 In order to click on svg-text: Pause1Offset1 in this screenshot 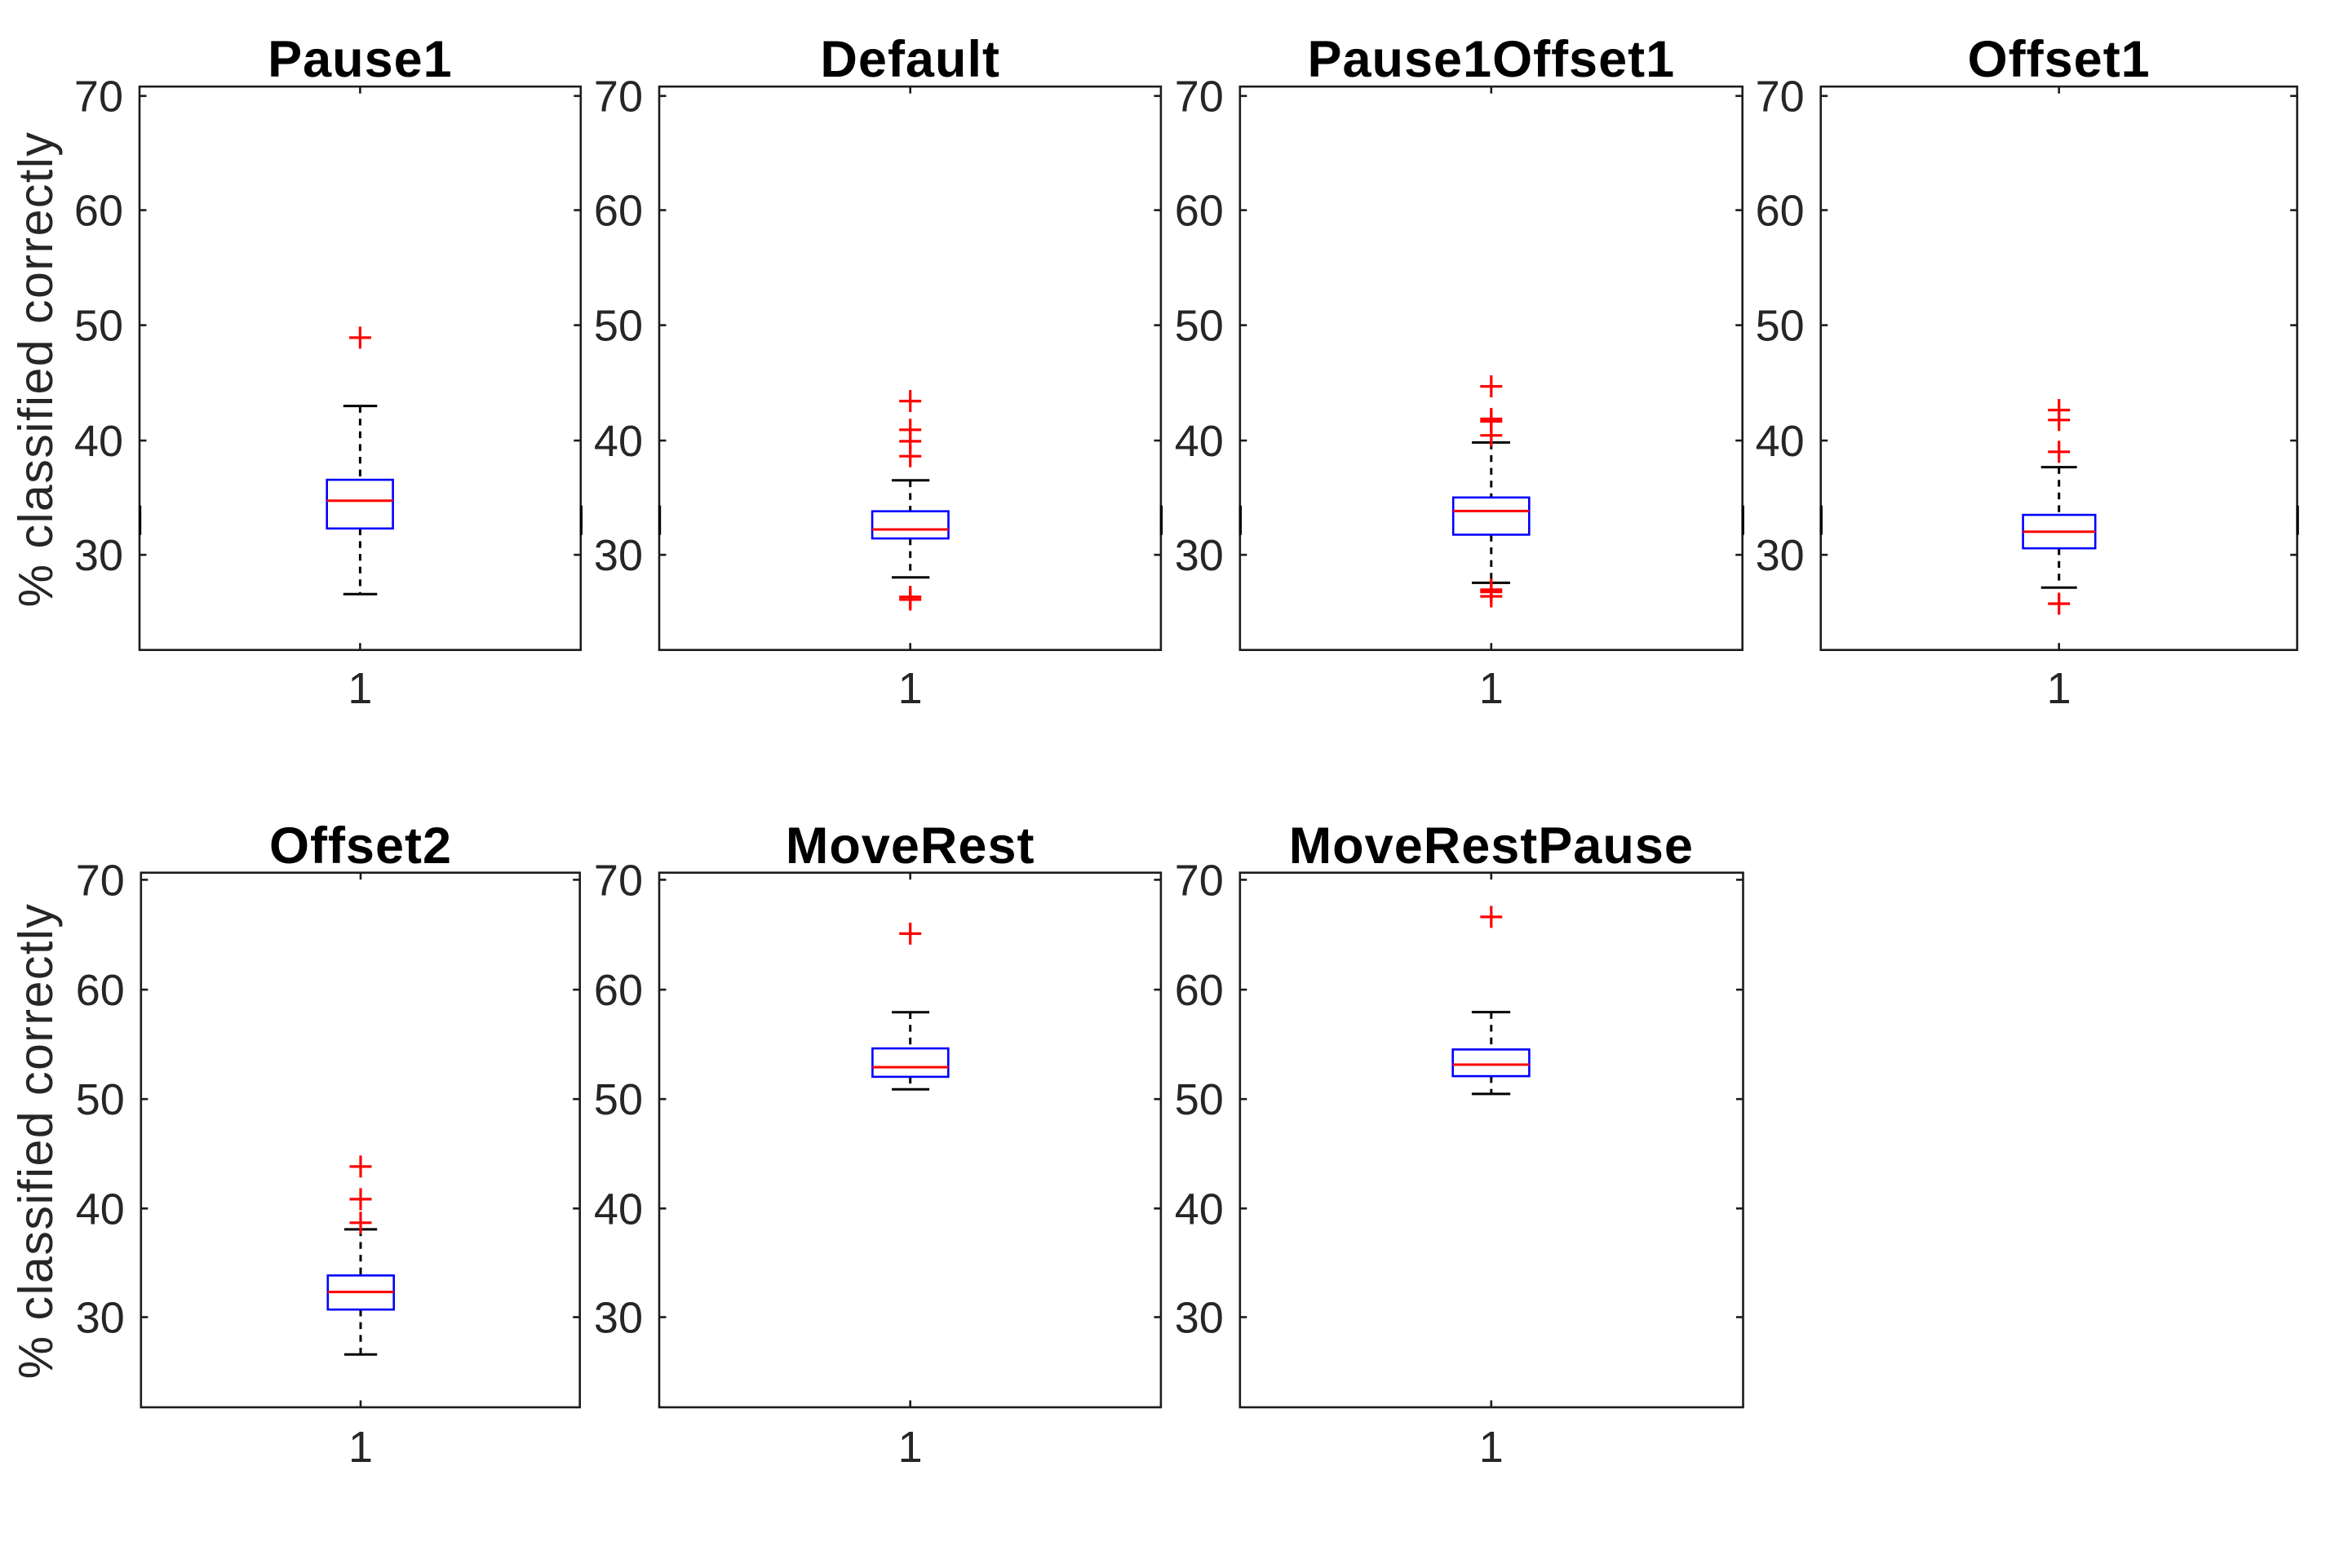, I will do `click(1491, 59)`.